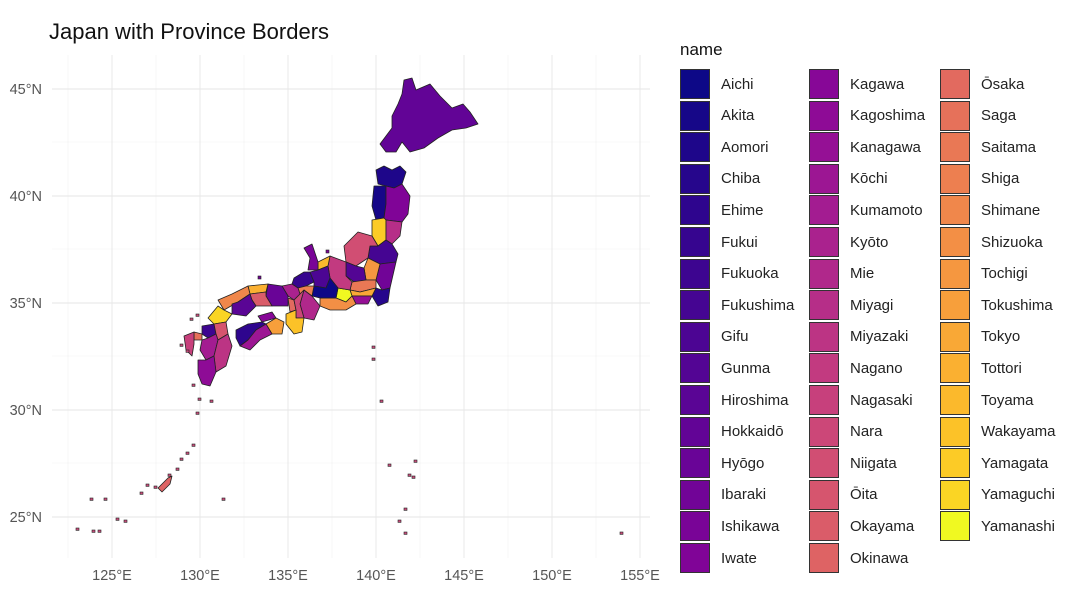 Image resolution: width=1065 pixels, height=600 pixels. Describe the element at coordinates (879, 337) in the screenshot. I see `legend-label: Miyazaki` at that location.